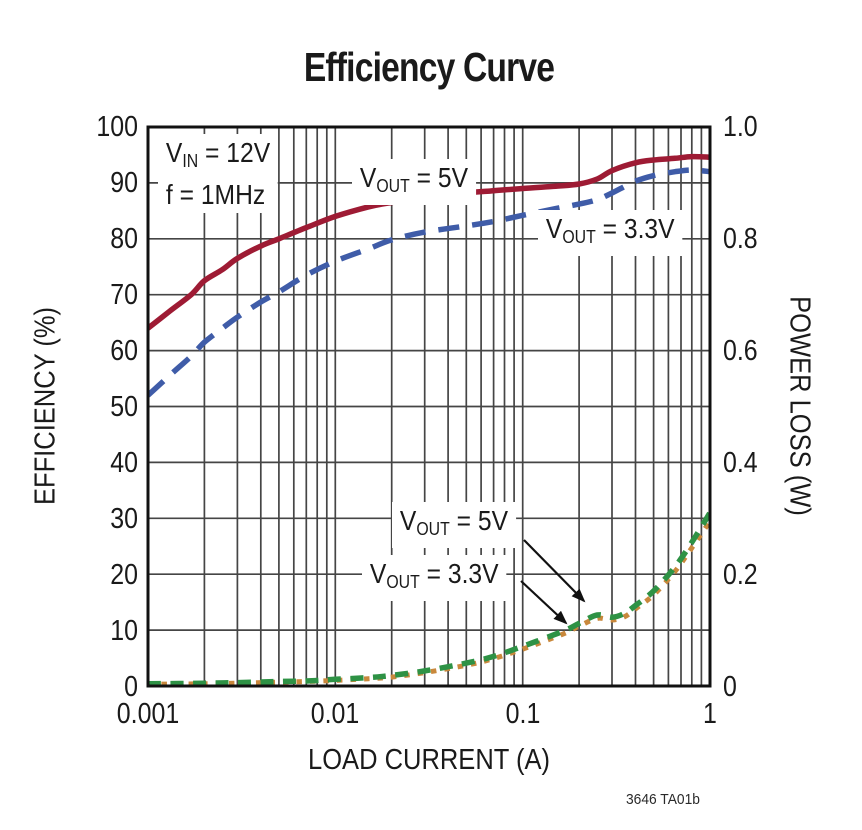 This screenshot has width=862, height=830. What do you see at coordinates (414, 182) in the screenshot?
I see `efficiency-5v-label: VOUT = 5V` at bounding box center [414, 182].